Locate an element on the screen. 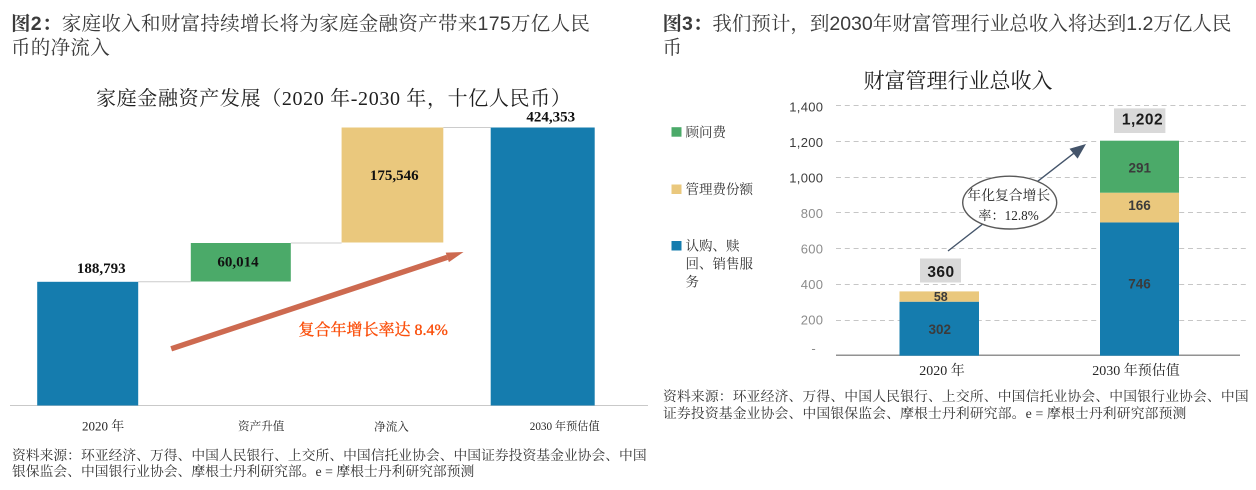  svg-text: 净流入 is located at coordinates (391, 427).